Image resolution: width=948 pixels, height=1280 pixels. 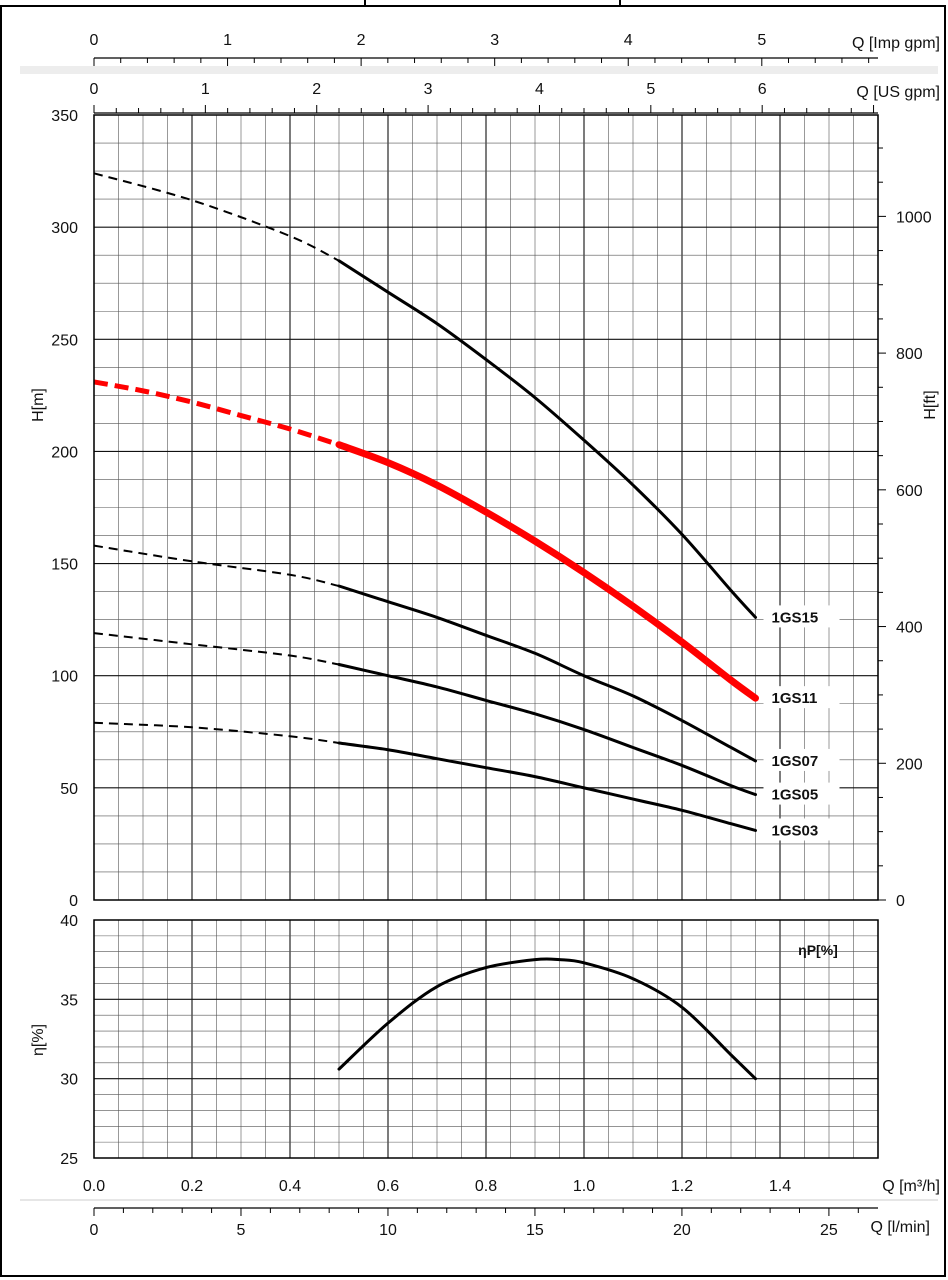 What do you see at coordinates (69, 1040) in the screenshot?
I see `efficiency-y-tick-labels: 25 30 35 40` at bounding box center [69, 1040].